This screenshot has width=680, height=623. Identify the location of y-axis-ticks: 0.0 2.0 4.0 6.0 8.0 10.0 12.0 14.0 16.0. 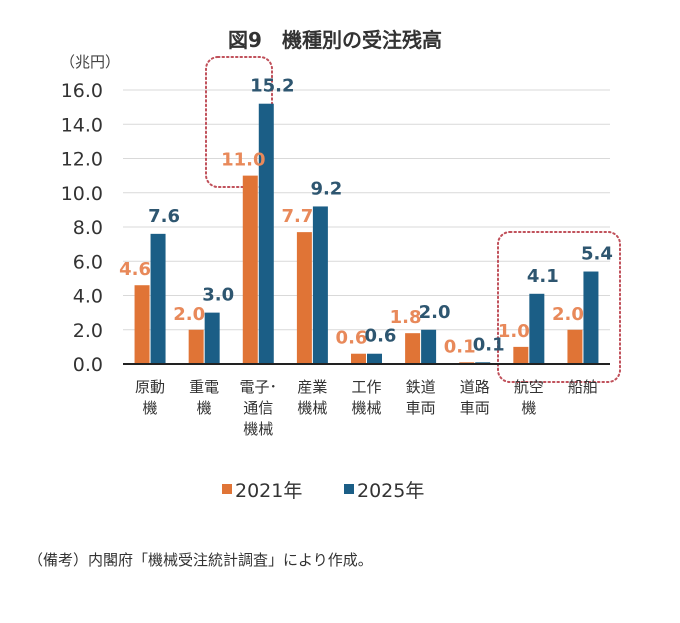
(82, 228).